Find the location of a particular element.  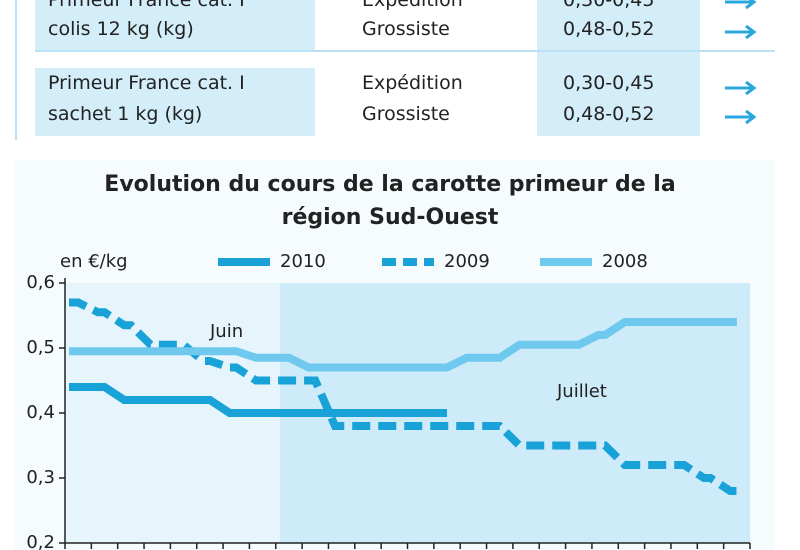

arrows is located at coordinates (741, 62).